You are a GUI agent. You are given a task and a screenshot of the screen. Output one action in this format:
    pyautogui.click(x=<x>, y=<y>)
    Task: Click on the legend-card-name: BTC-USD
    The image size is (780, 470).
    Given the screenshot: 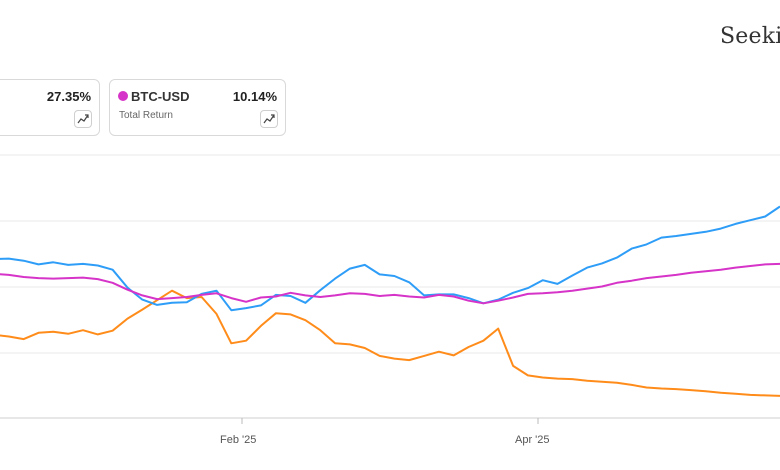 What is the action you would take?
    pyautogui.click(x=160, y=96)
    